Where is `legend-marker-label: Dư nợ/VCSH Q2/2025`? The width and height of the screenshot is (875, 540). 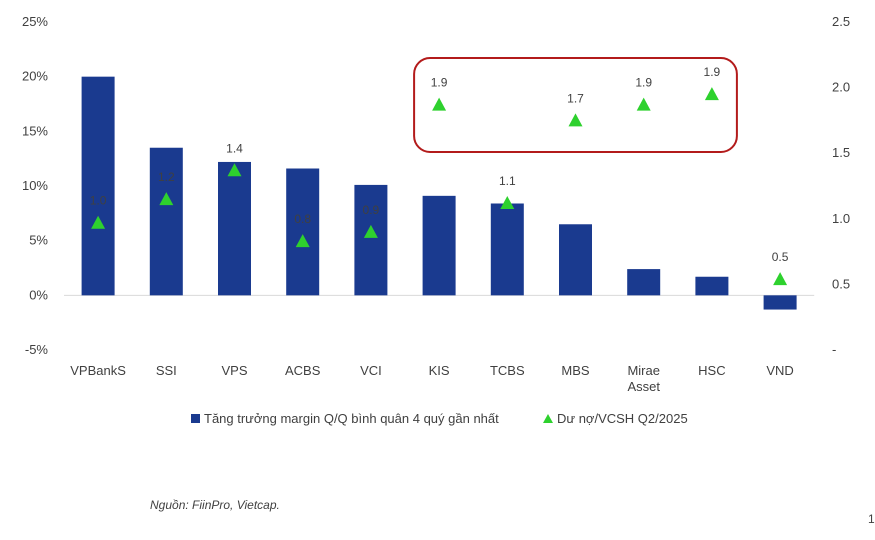
legend-marker-label: Dư nợ/VCSH Q2/2025 is located at coordinates (622, 418).